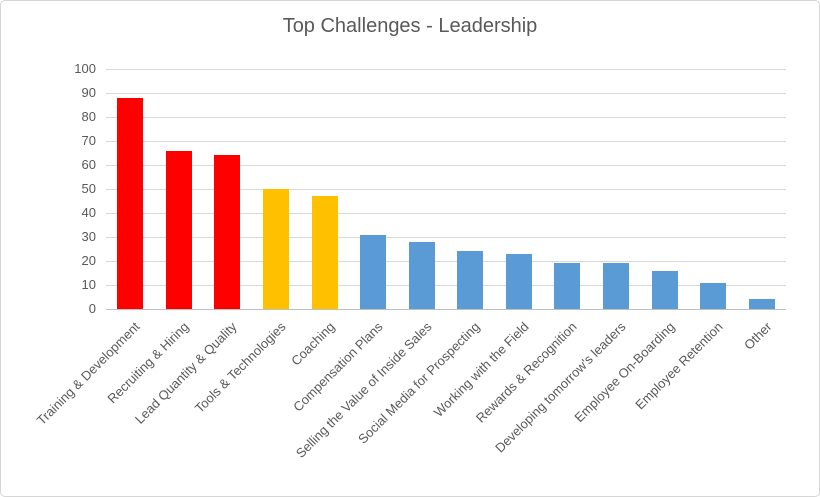  Describe the element at coordinates (88, 140) in the screenshot. I see `y-tick-label: 70` at that location.